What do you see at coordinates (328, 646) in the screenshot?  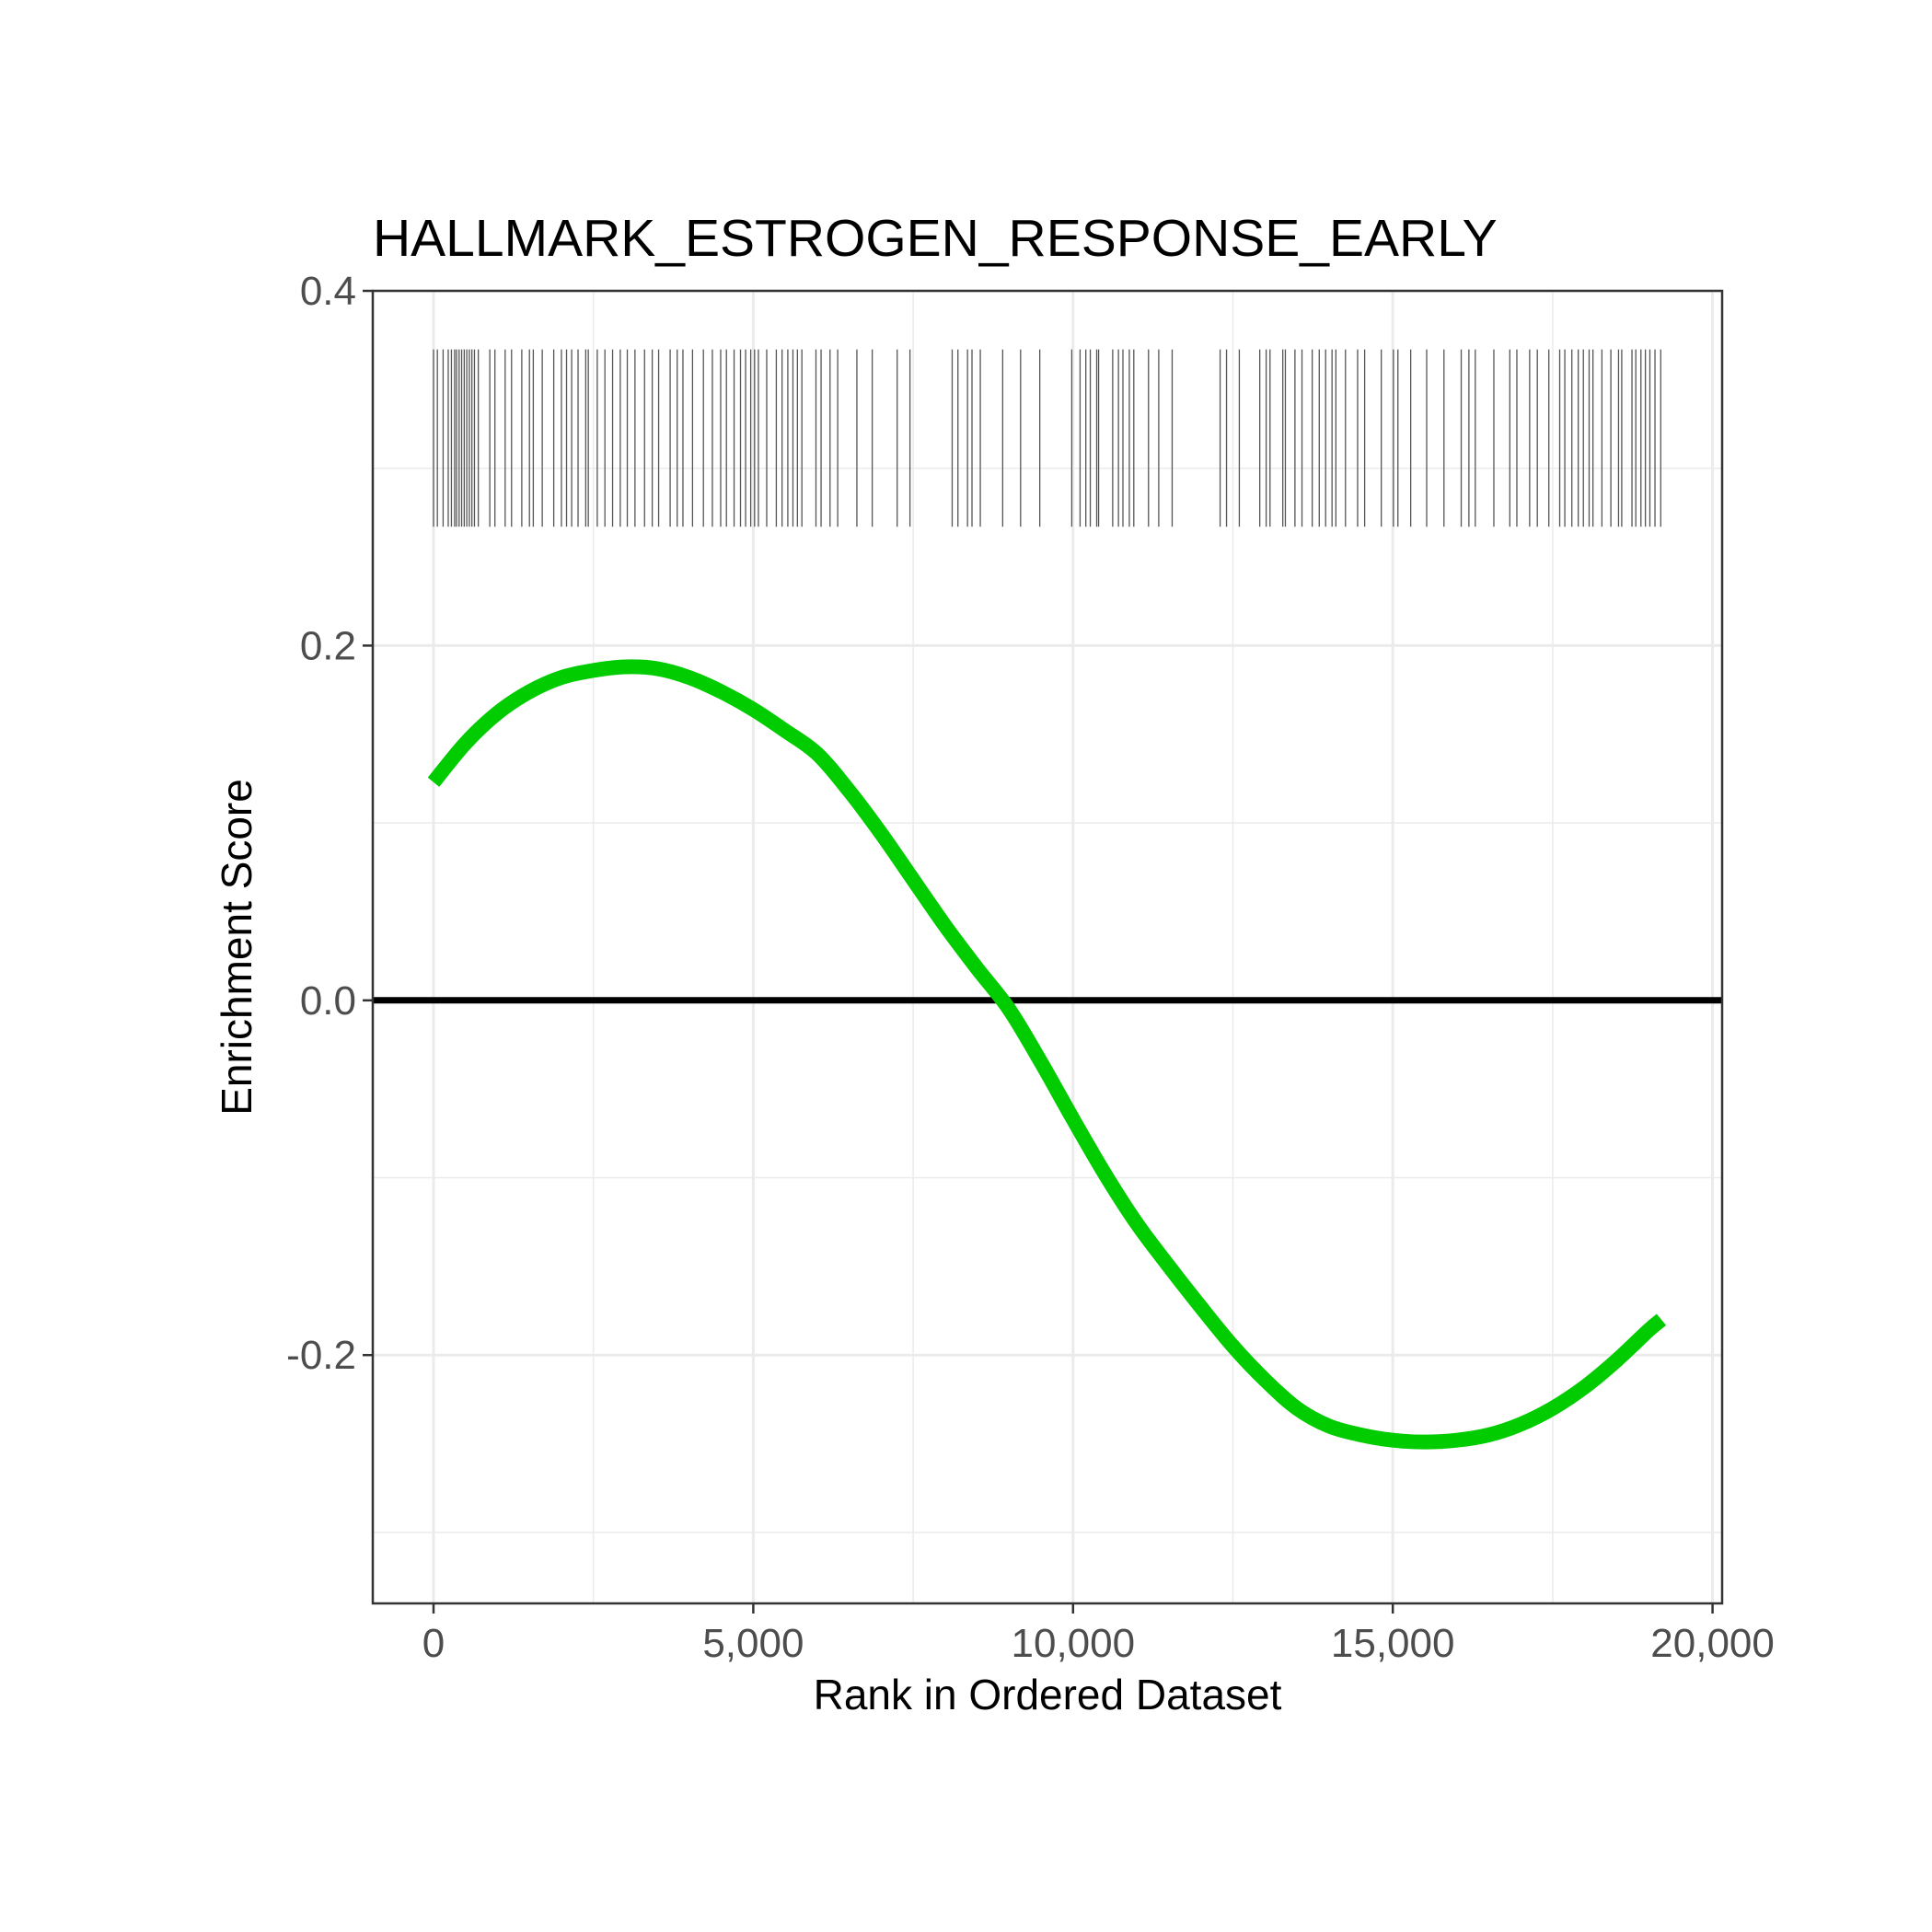 I see `y-tick-label: 0.2` at bounding box center [328, 646].